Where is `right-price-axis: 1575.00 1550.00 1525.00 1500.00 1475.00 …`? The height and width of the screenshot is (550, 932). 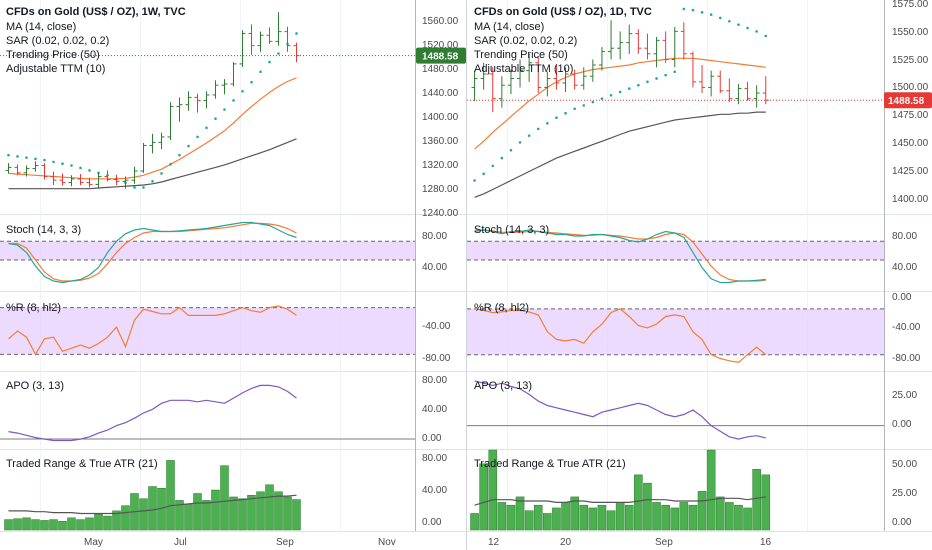 right-price-axis: 1575.00 1550.00 1525.00 1500.00 1475.00 … is located at coordinates (910, 102).